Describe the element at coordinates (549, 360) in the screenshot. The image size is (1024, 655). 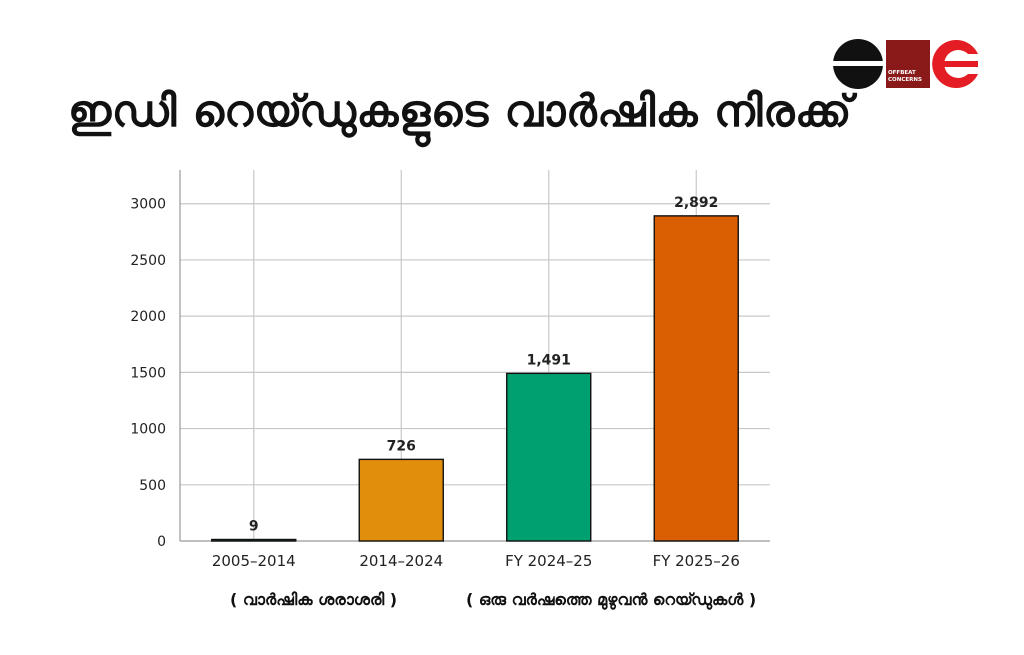
I see `data-label-3: 1,491` at that location.